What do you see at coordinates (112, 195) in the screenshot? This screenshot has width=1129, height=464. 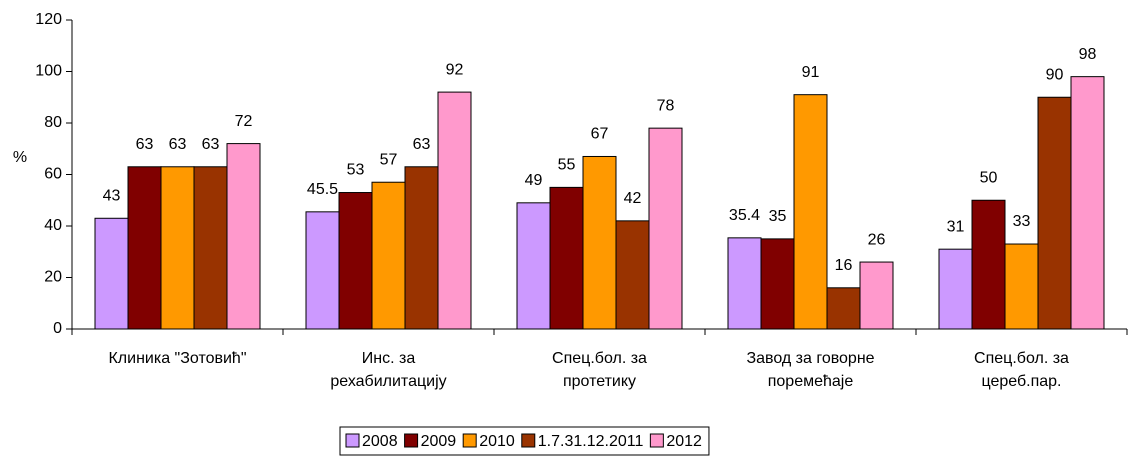 I see `value-label: 43` at bounding box center [112, 195].